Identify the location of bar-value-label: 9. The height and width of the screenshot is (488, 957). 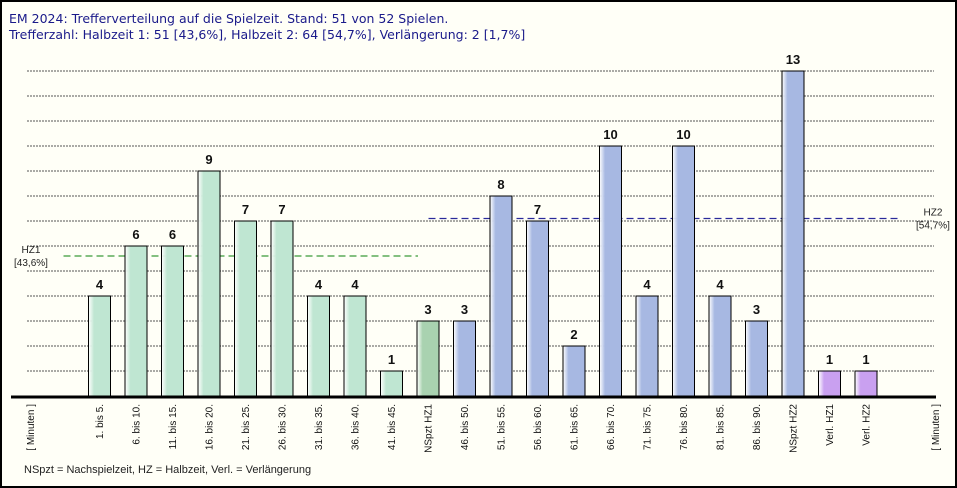
(208, 159).